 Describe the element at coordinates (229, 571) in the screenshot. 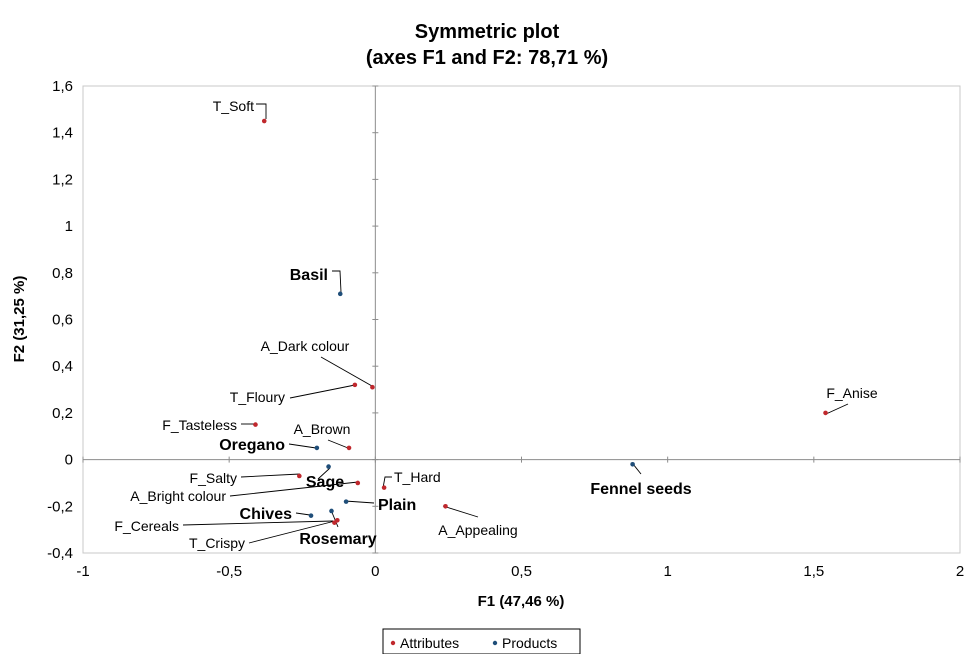

I see `x-tick-label: -0,5` at that location.